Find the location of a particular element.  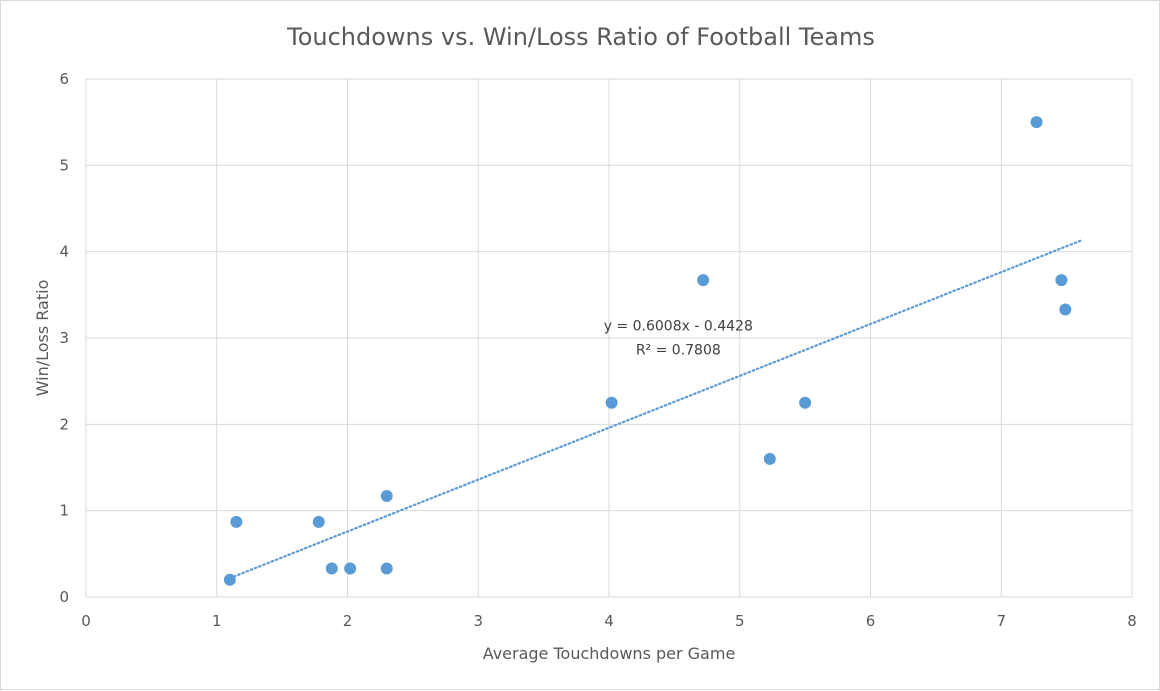

y-tick-label: 1 is located at coordinates (64, 511).